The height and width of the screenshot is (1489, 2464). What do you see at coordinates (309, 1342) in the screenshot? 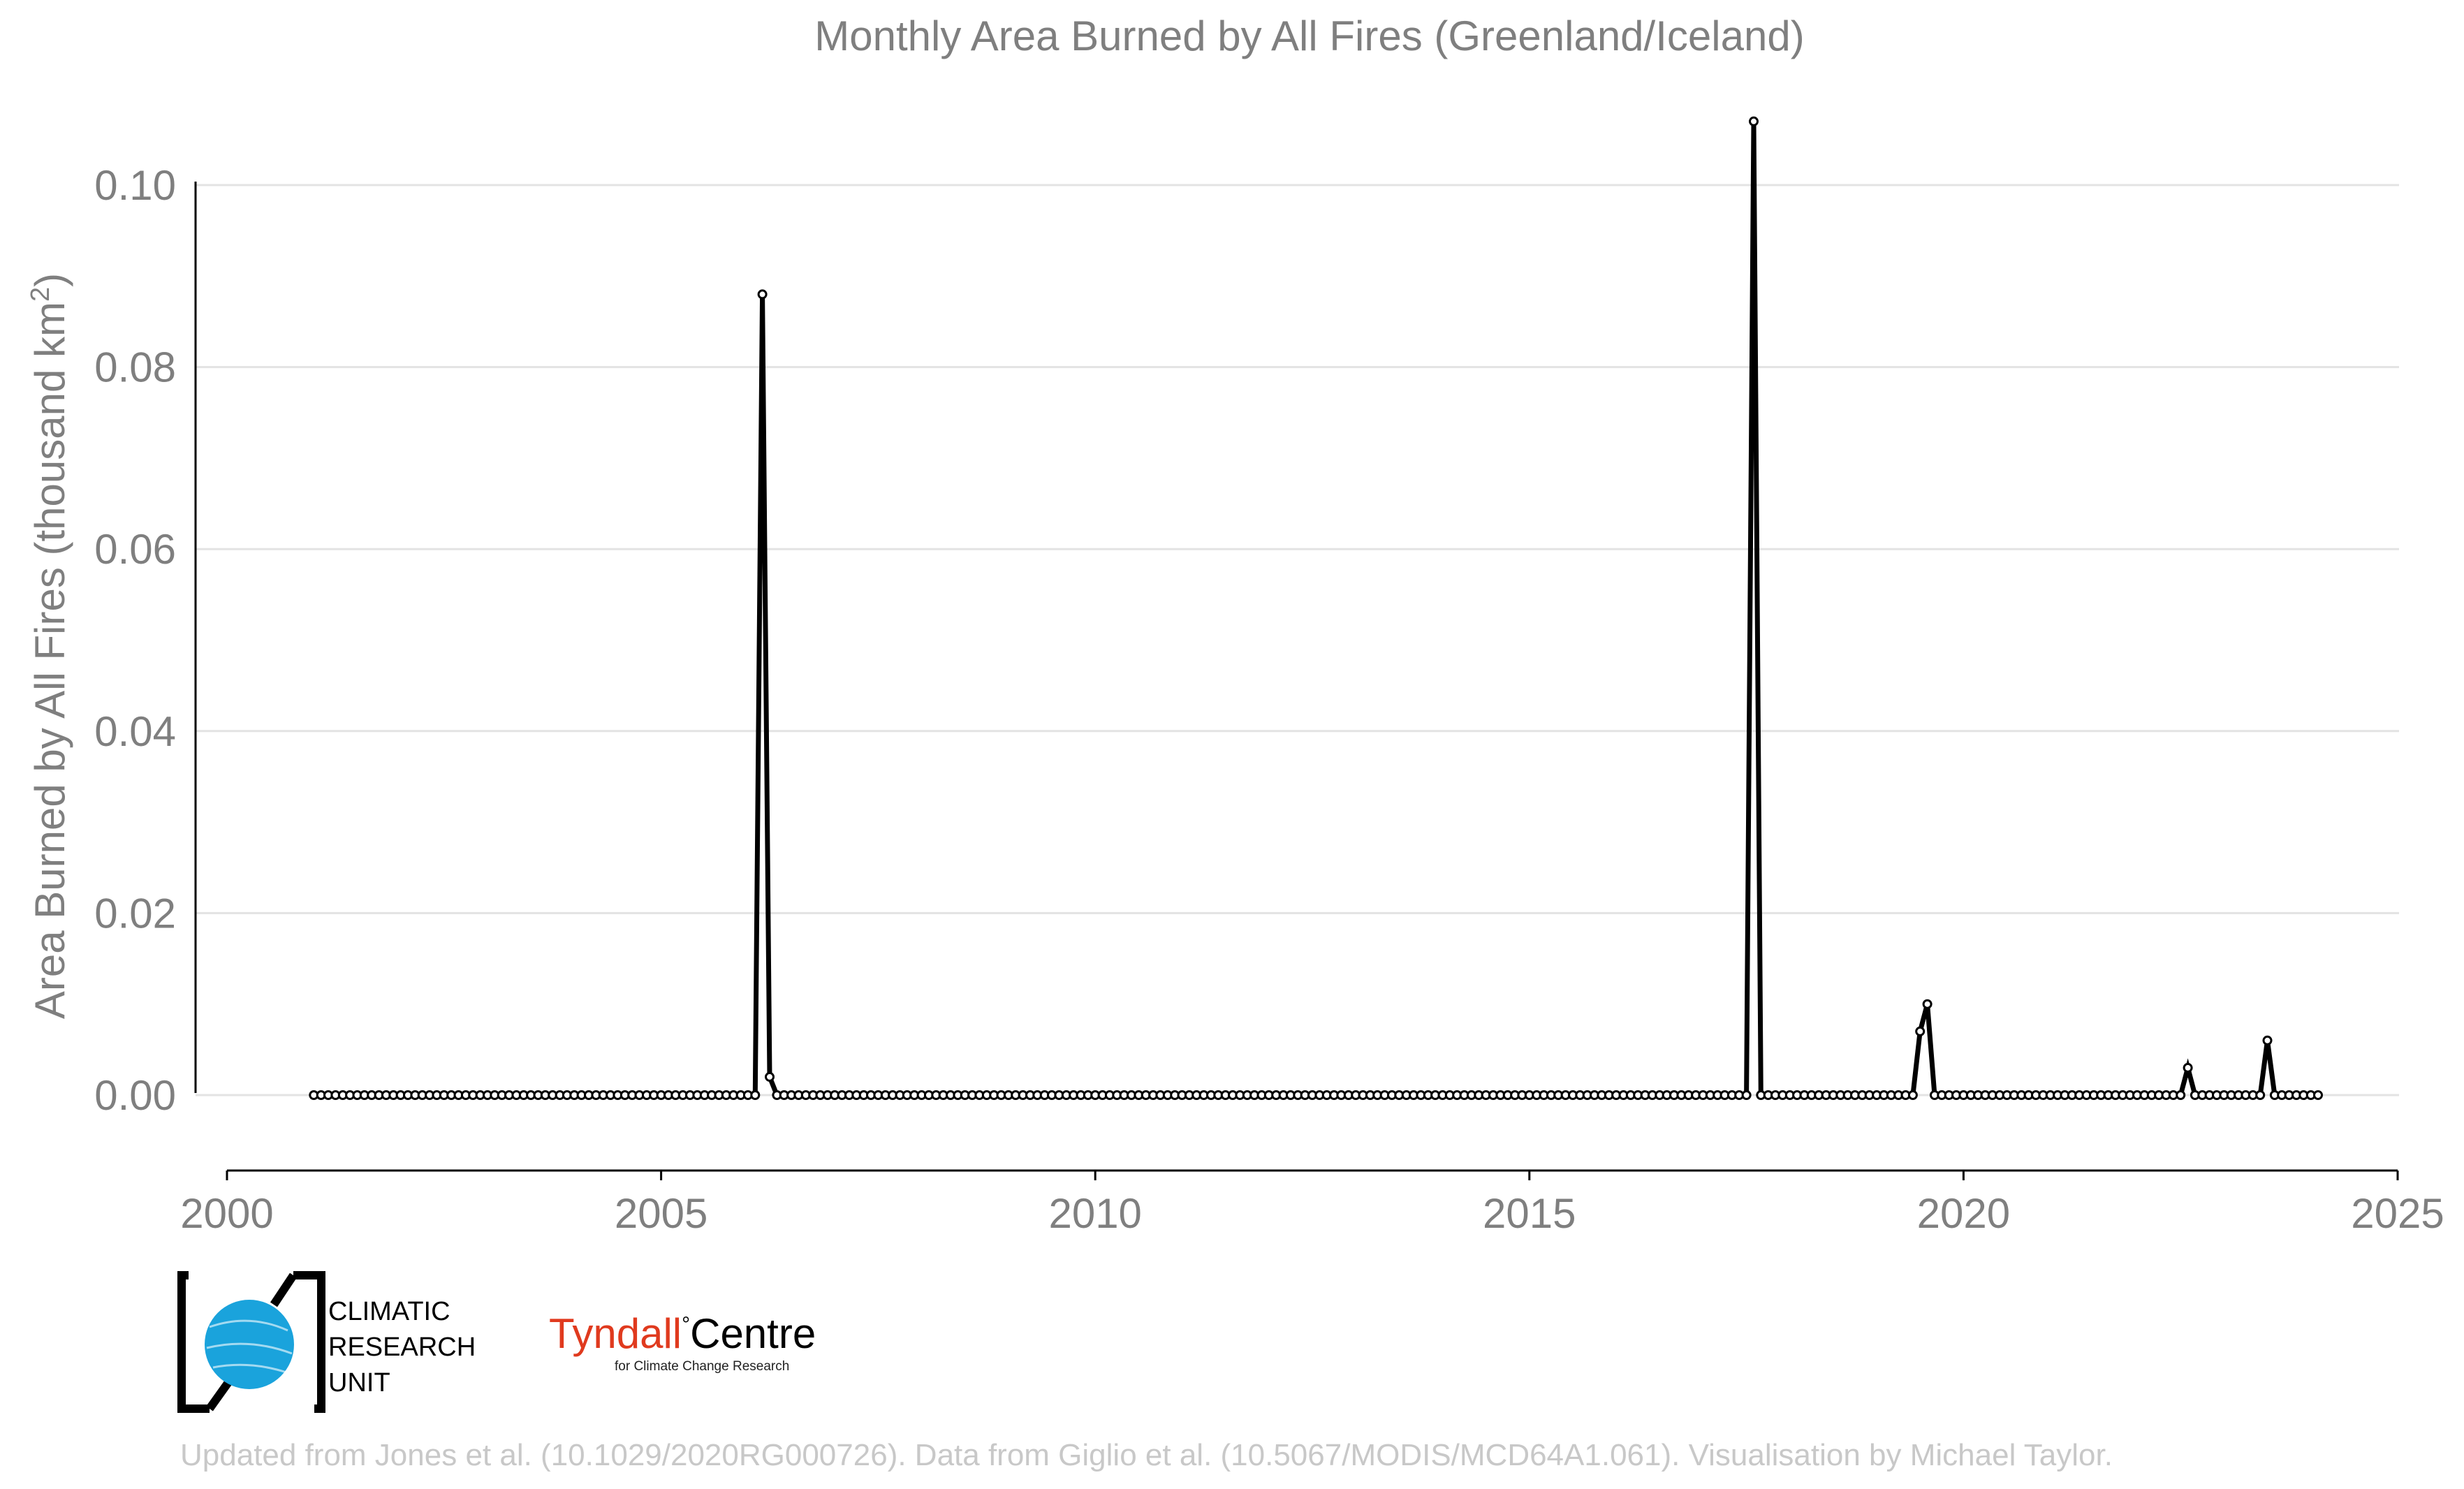
I see `cru-logo-bracket-right` at bounding box center [309, 1342].